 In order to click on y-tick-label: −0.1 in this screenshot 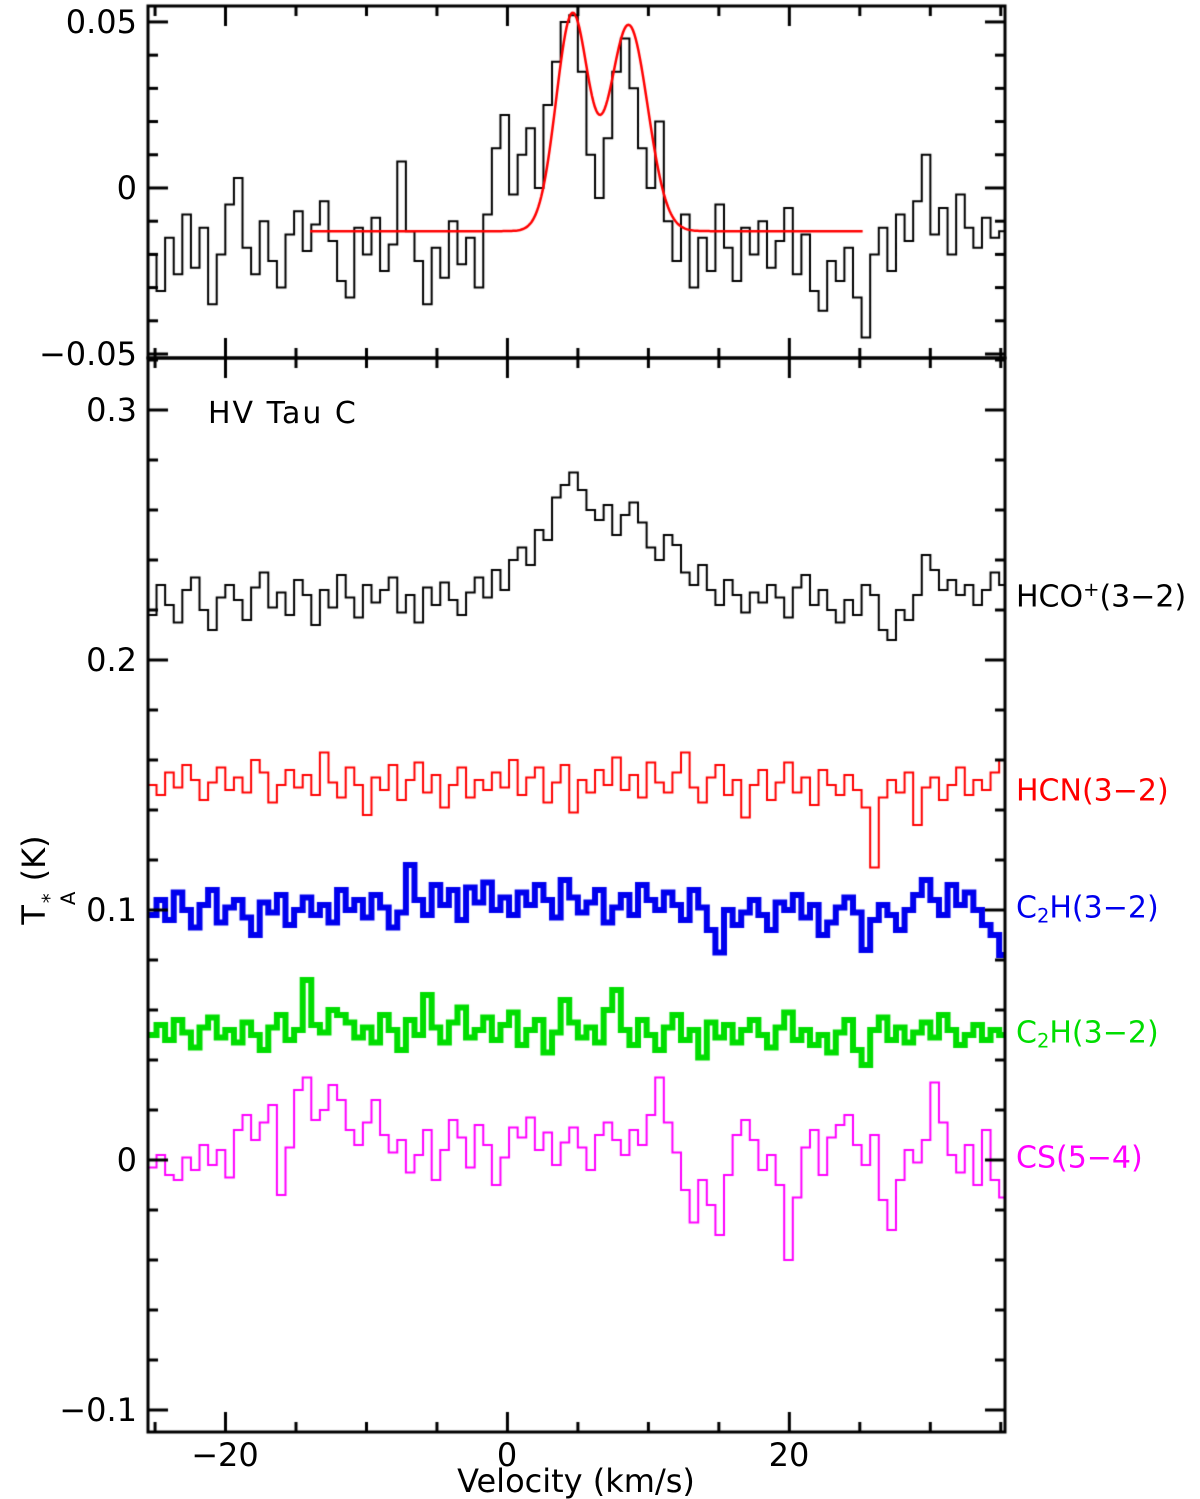, I will do `click(98, 1410)`.